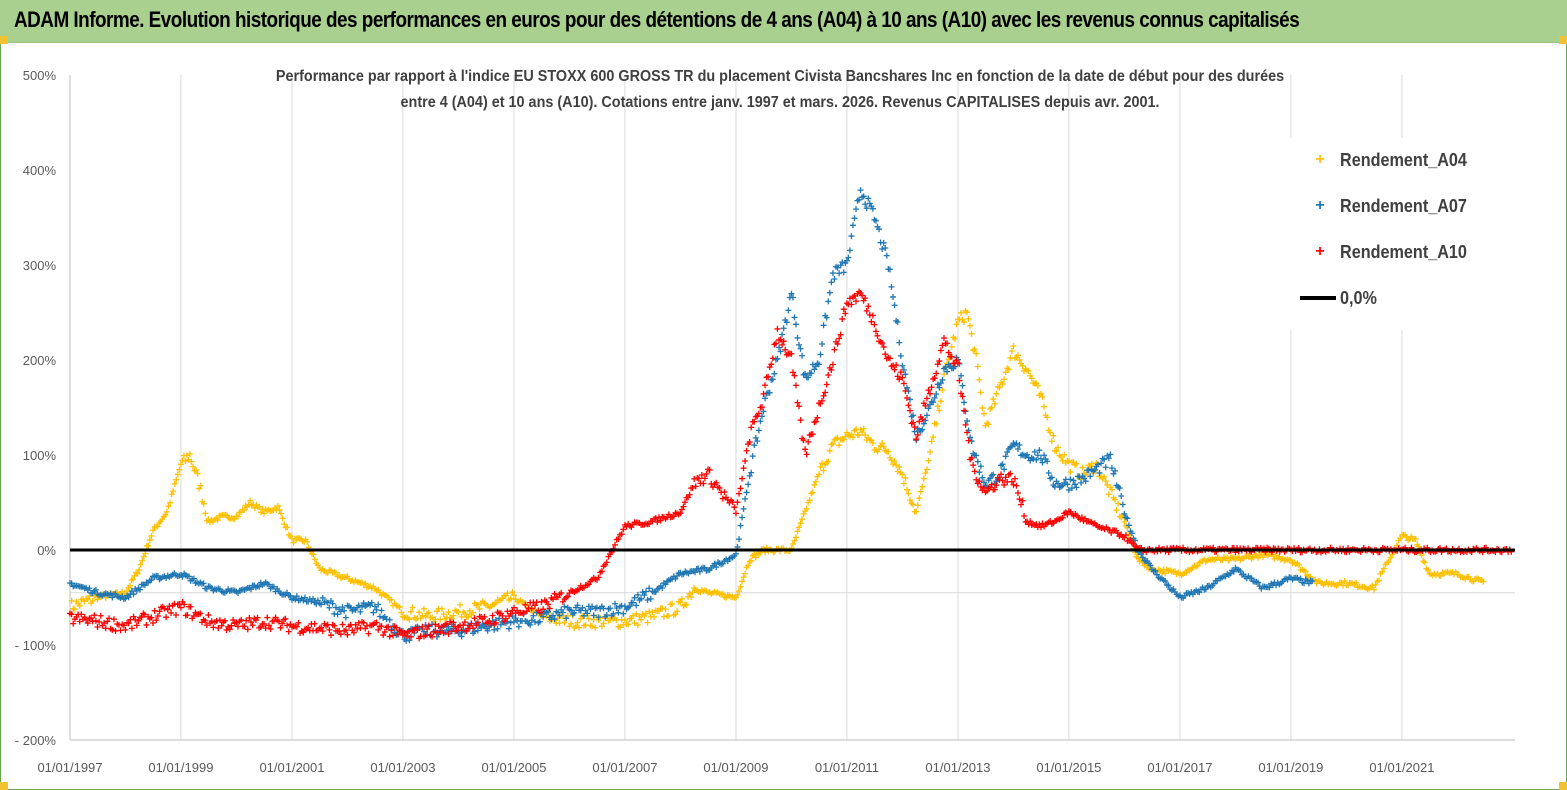 This screenshot has height=790, width=1567. I want to click on x-tick-label: 01/01/2003, so click(402, 767).